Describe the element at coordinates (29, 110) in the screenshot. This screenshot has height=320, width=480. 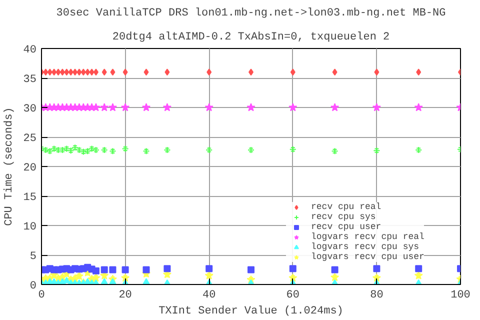
I see `y-tick-label: 30` at that location.